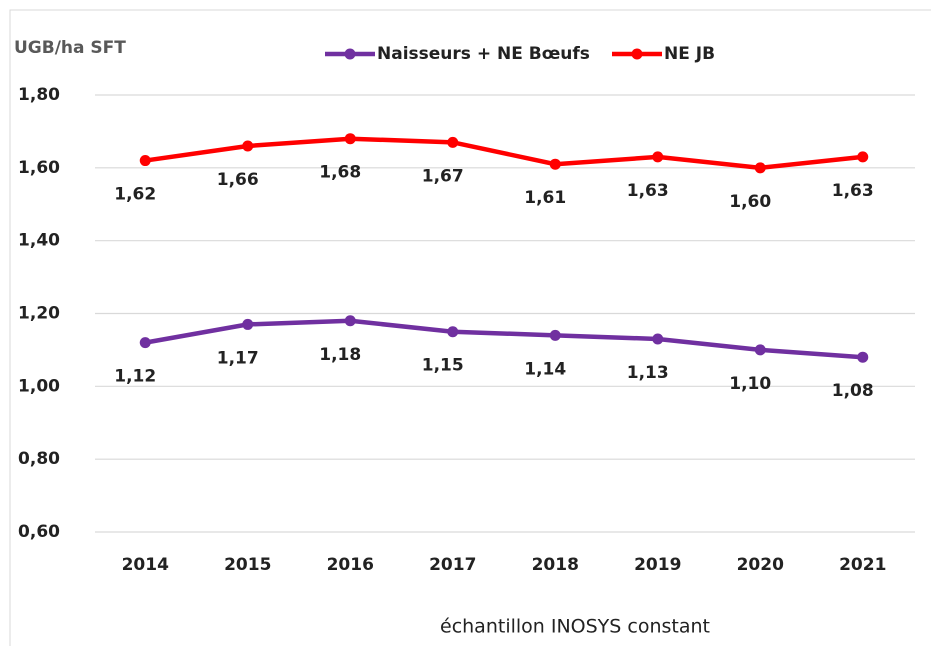 The height and width of the screenshot is (646, 931). I want to click on data-label: 1,62, so click(135, 195).